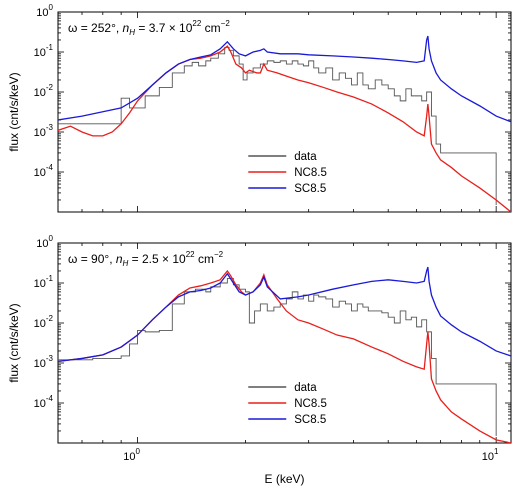 This screenshot has height=492, width=520. Describe the element at coordinates (149, 28) in the screenshot. I see `panel-annotation: ω = 252°, nH = 3.7 × 1022 cm−2` at that location.